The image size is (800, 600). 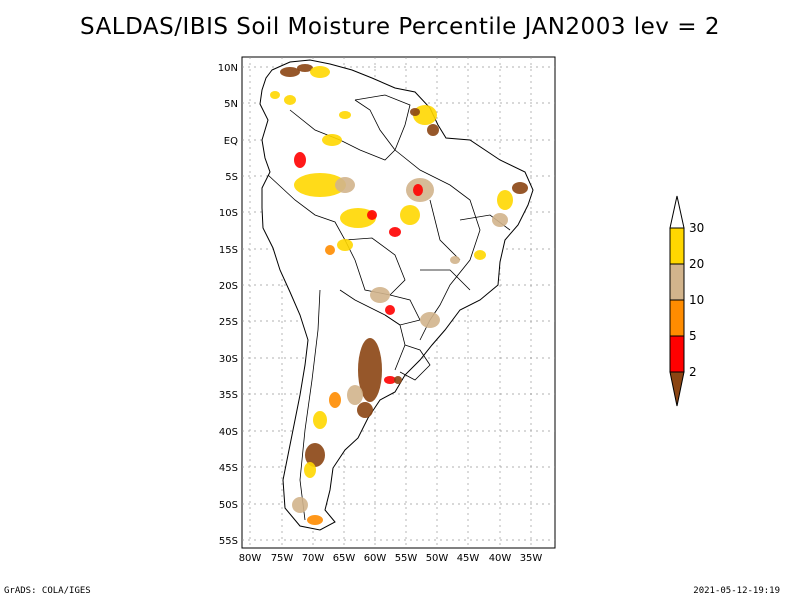 I want to click on lon-tick-label: 35W, so click(x=531, y=558).